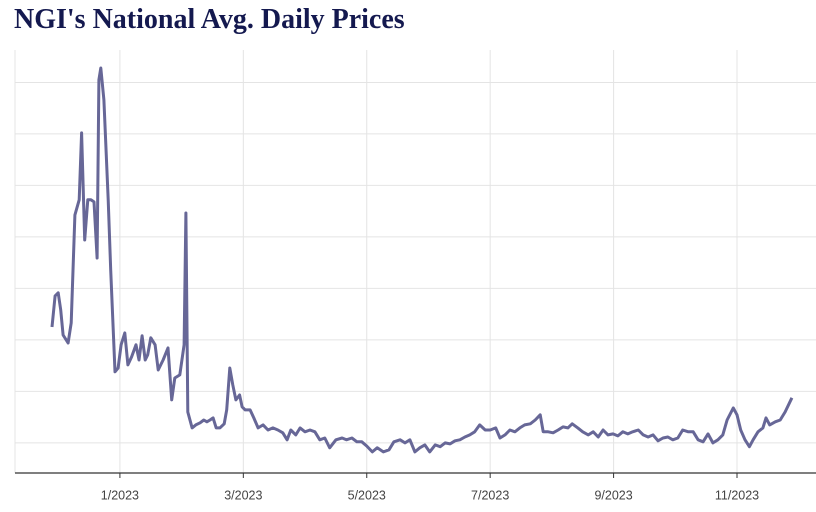 This screenshot has width=816, height=512. What do you see at coordinates (209, 19) in the screenshot?
I see `chart-title: NGI's National Avg. Daily Prices` at bounding box center [209, 19].